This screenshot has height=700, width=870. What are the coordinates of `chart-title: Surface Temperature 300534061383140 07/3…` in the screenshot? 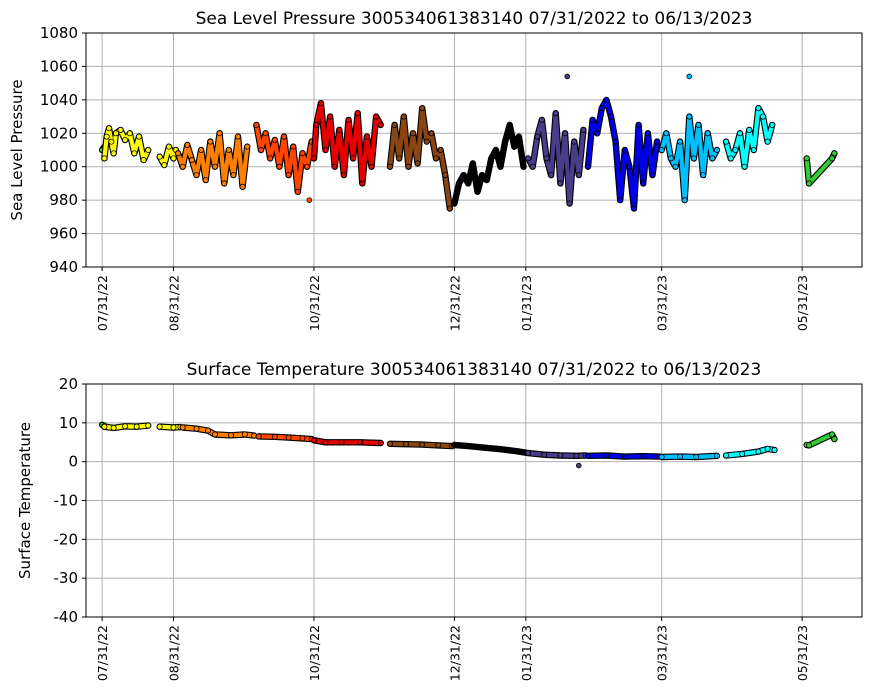 It's located at (474, 370).